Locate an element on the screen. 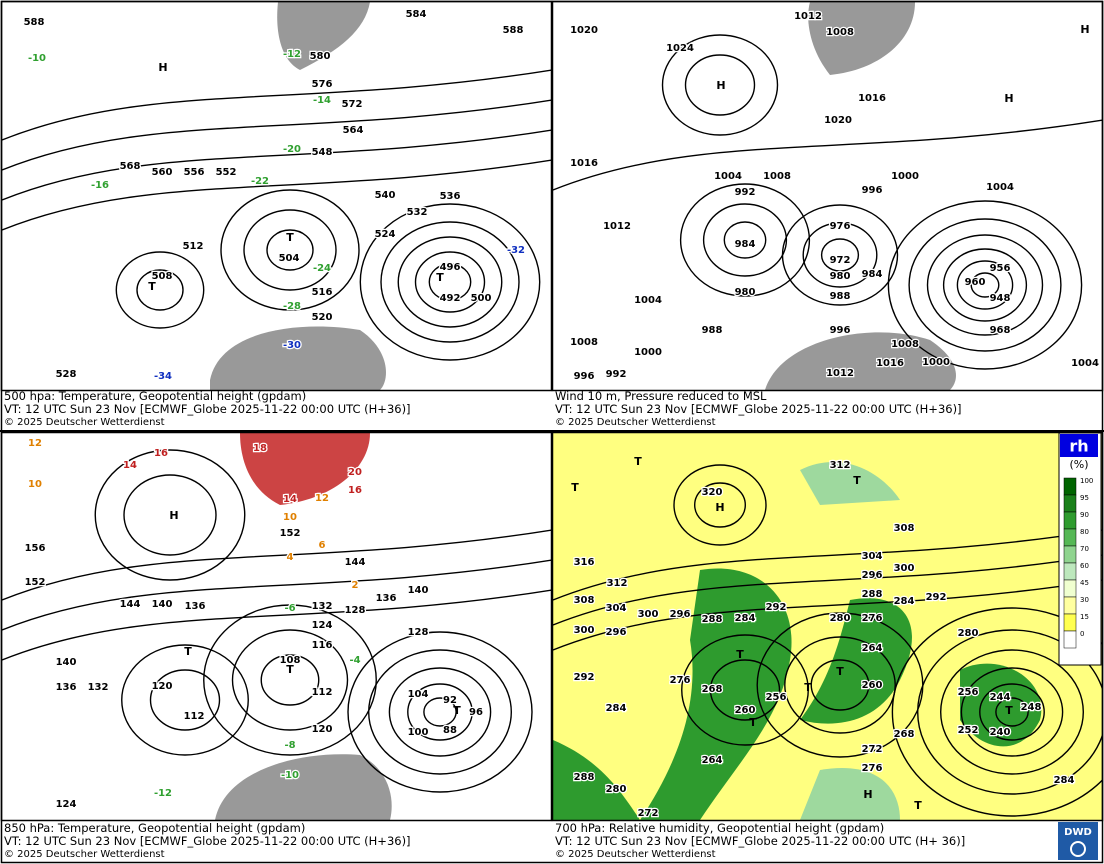 This screenshot has height=864, width=1104. contour-label: 1004 is located at coordinates (648, 300).